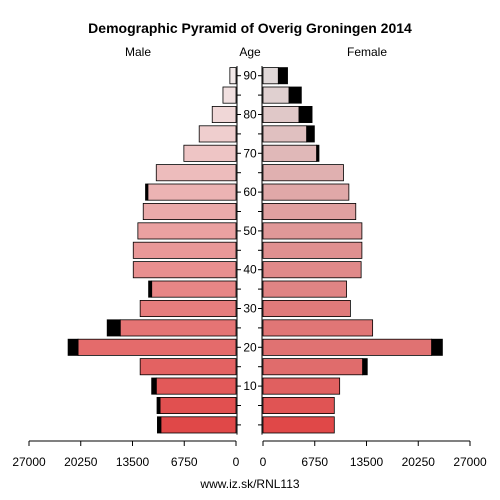  Describe the element at coordinates (29, 462) in the screenshot. I see `male-x-tick-label: 27000` at that location.